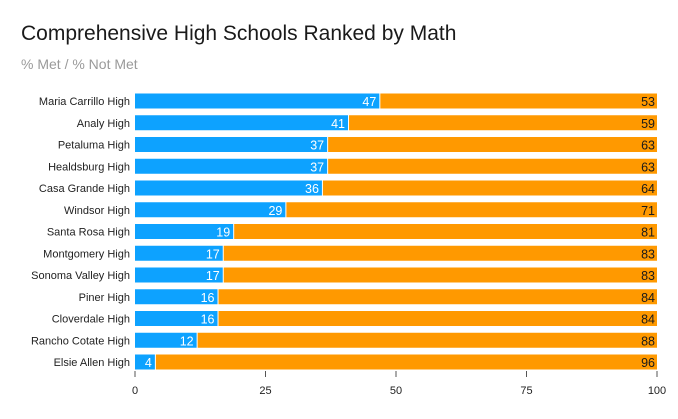 The height and width of the screenshot is (419, 678). I want to click on data-label-met: 36, so click(312, 189).